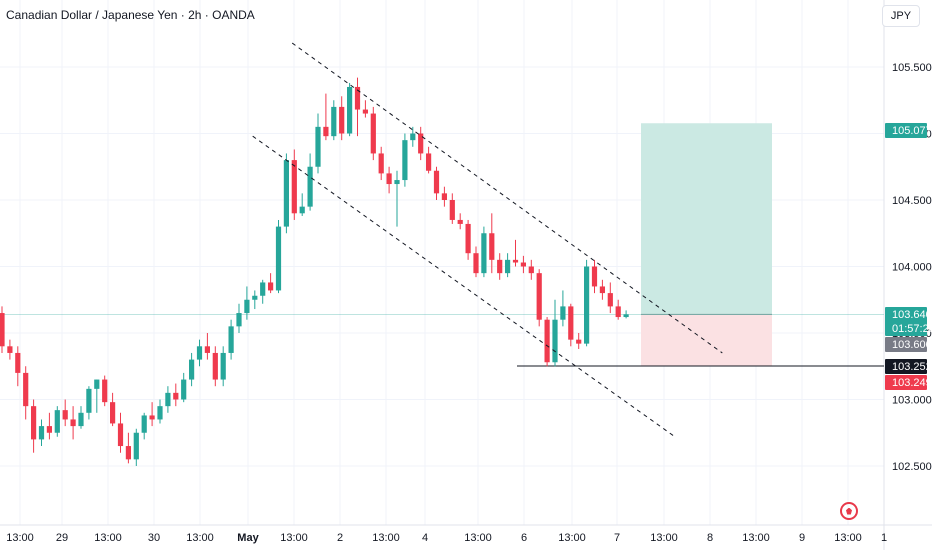 This screenshot has height=550, width=932. Describe the element at coordinates (524, 538) in the screenshot. I see `x-tick-label: 6` at that location.